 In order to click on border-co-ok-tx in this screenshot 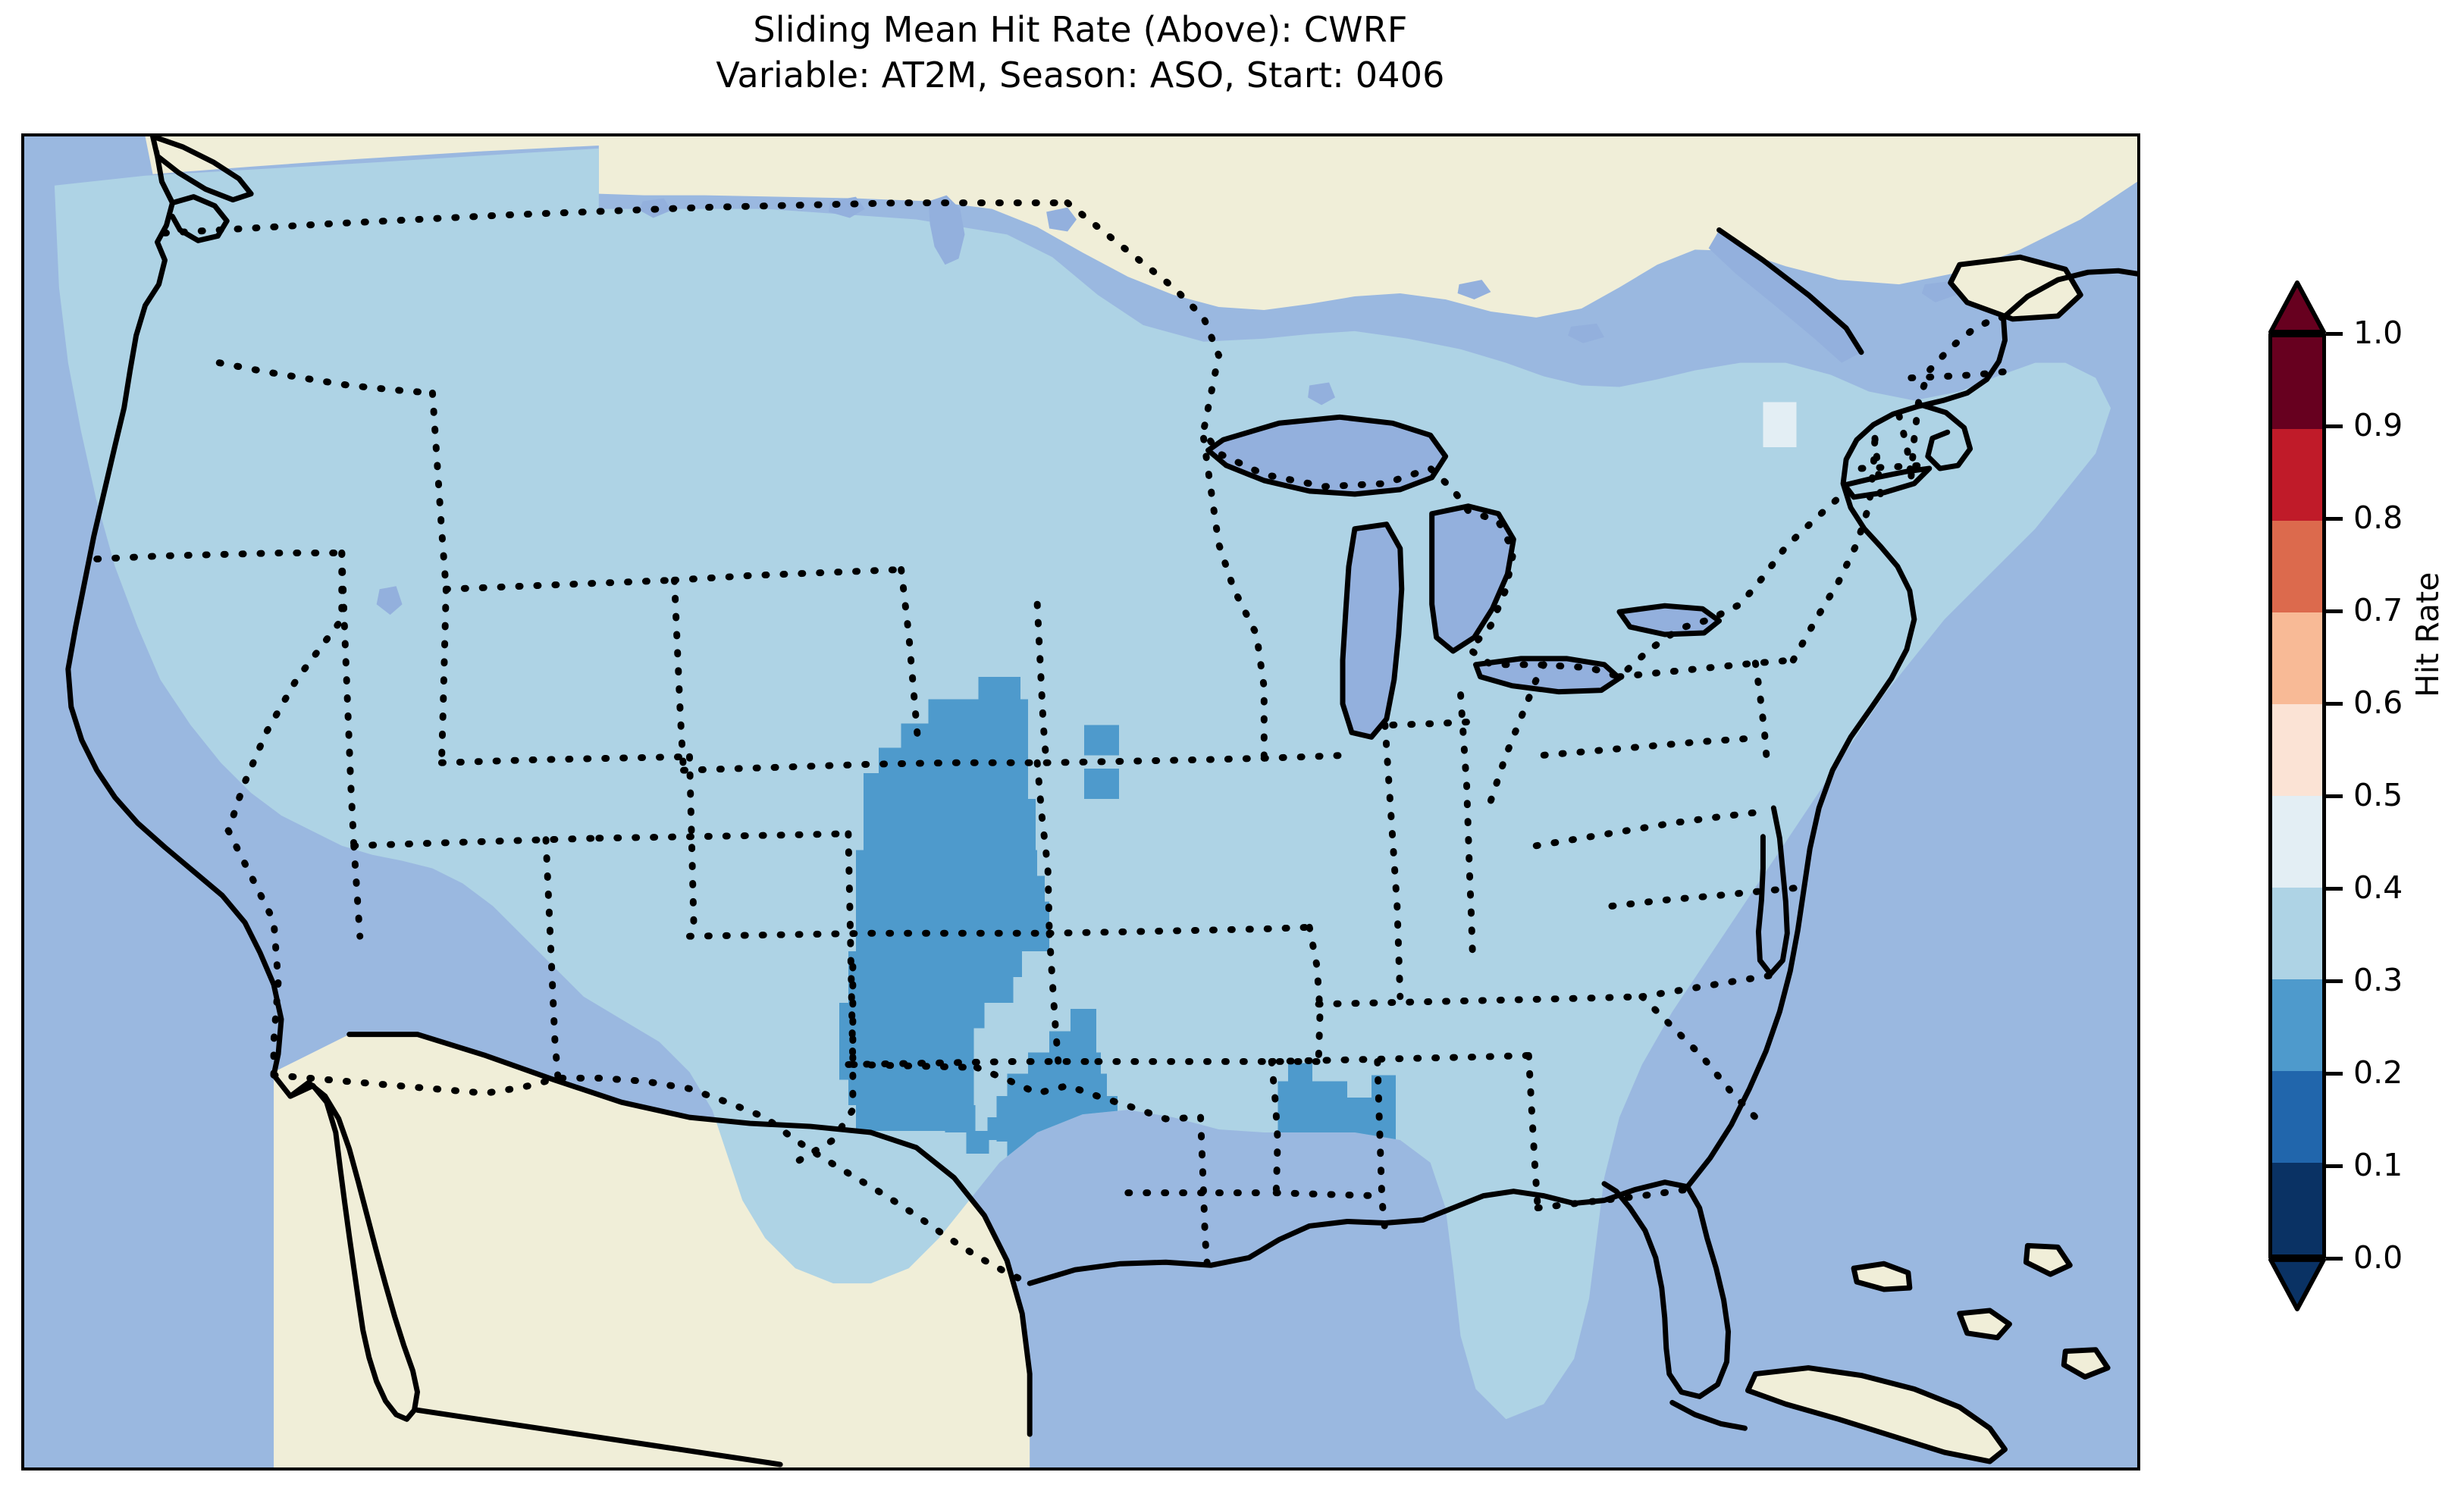, I will do `click(851, 949)`.